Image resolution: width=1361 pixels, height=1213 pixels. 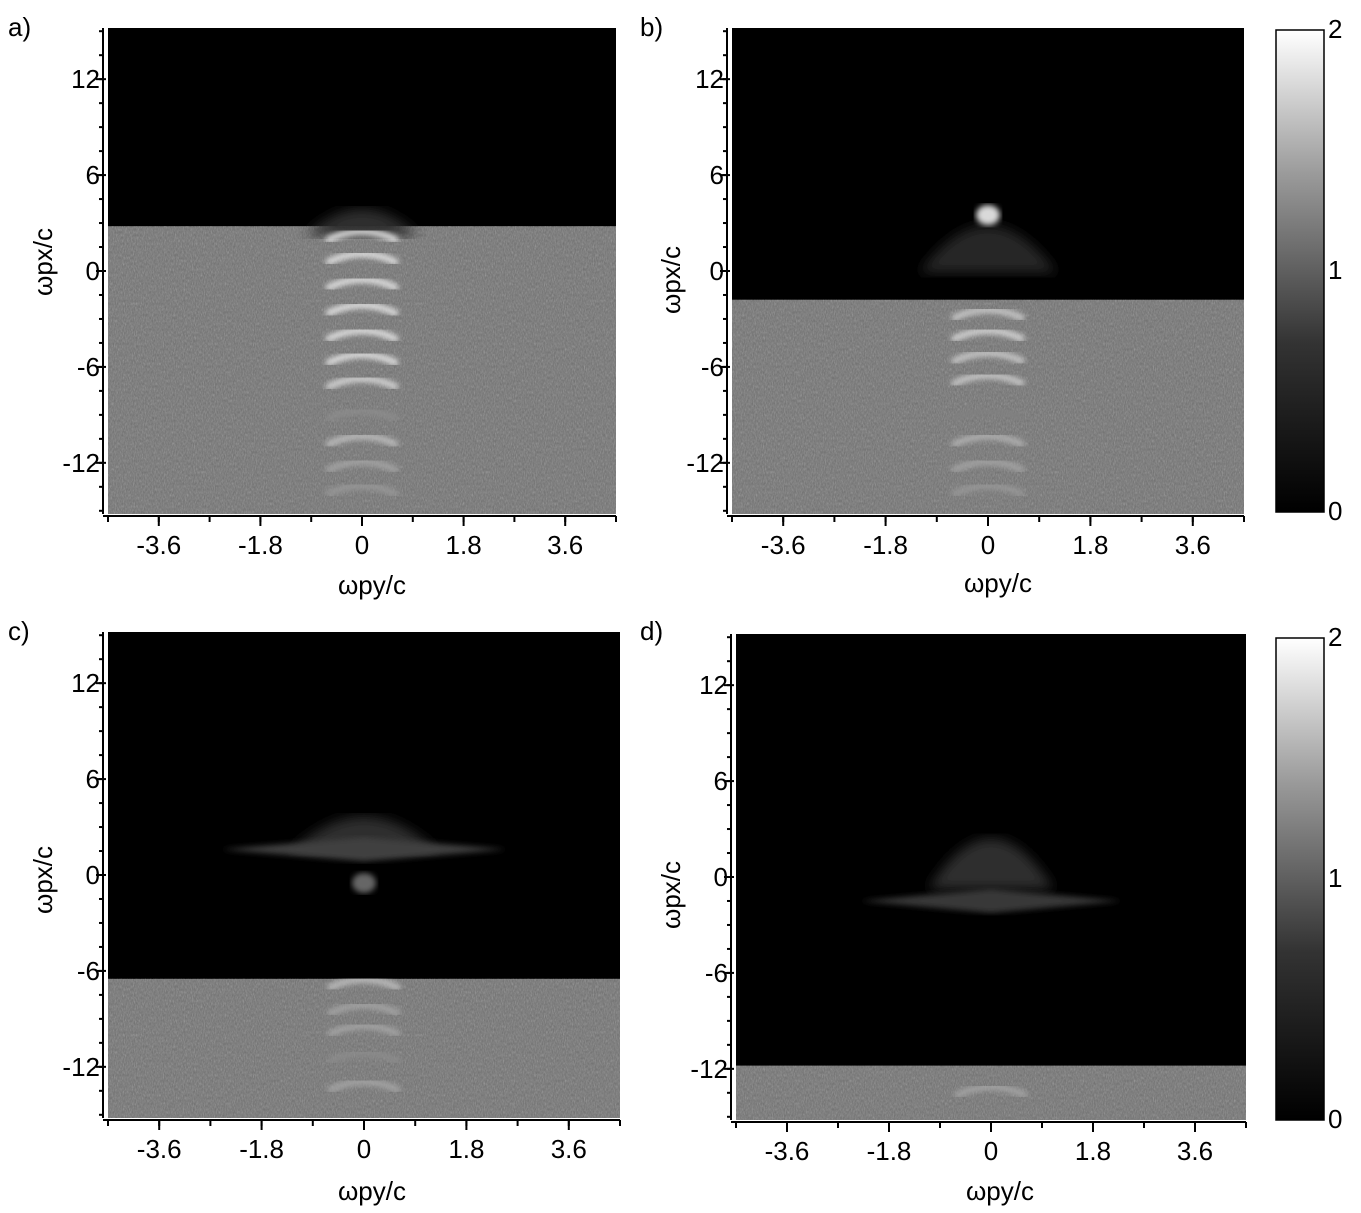 What do you see at coordinates (19, 27) in the screenshot?
I see `panel-label: a)` at bounding box center [19, 27].